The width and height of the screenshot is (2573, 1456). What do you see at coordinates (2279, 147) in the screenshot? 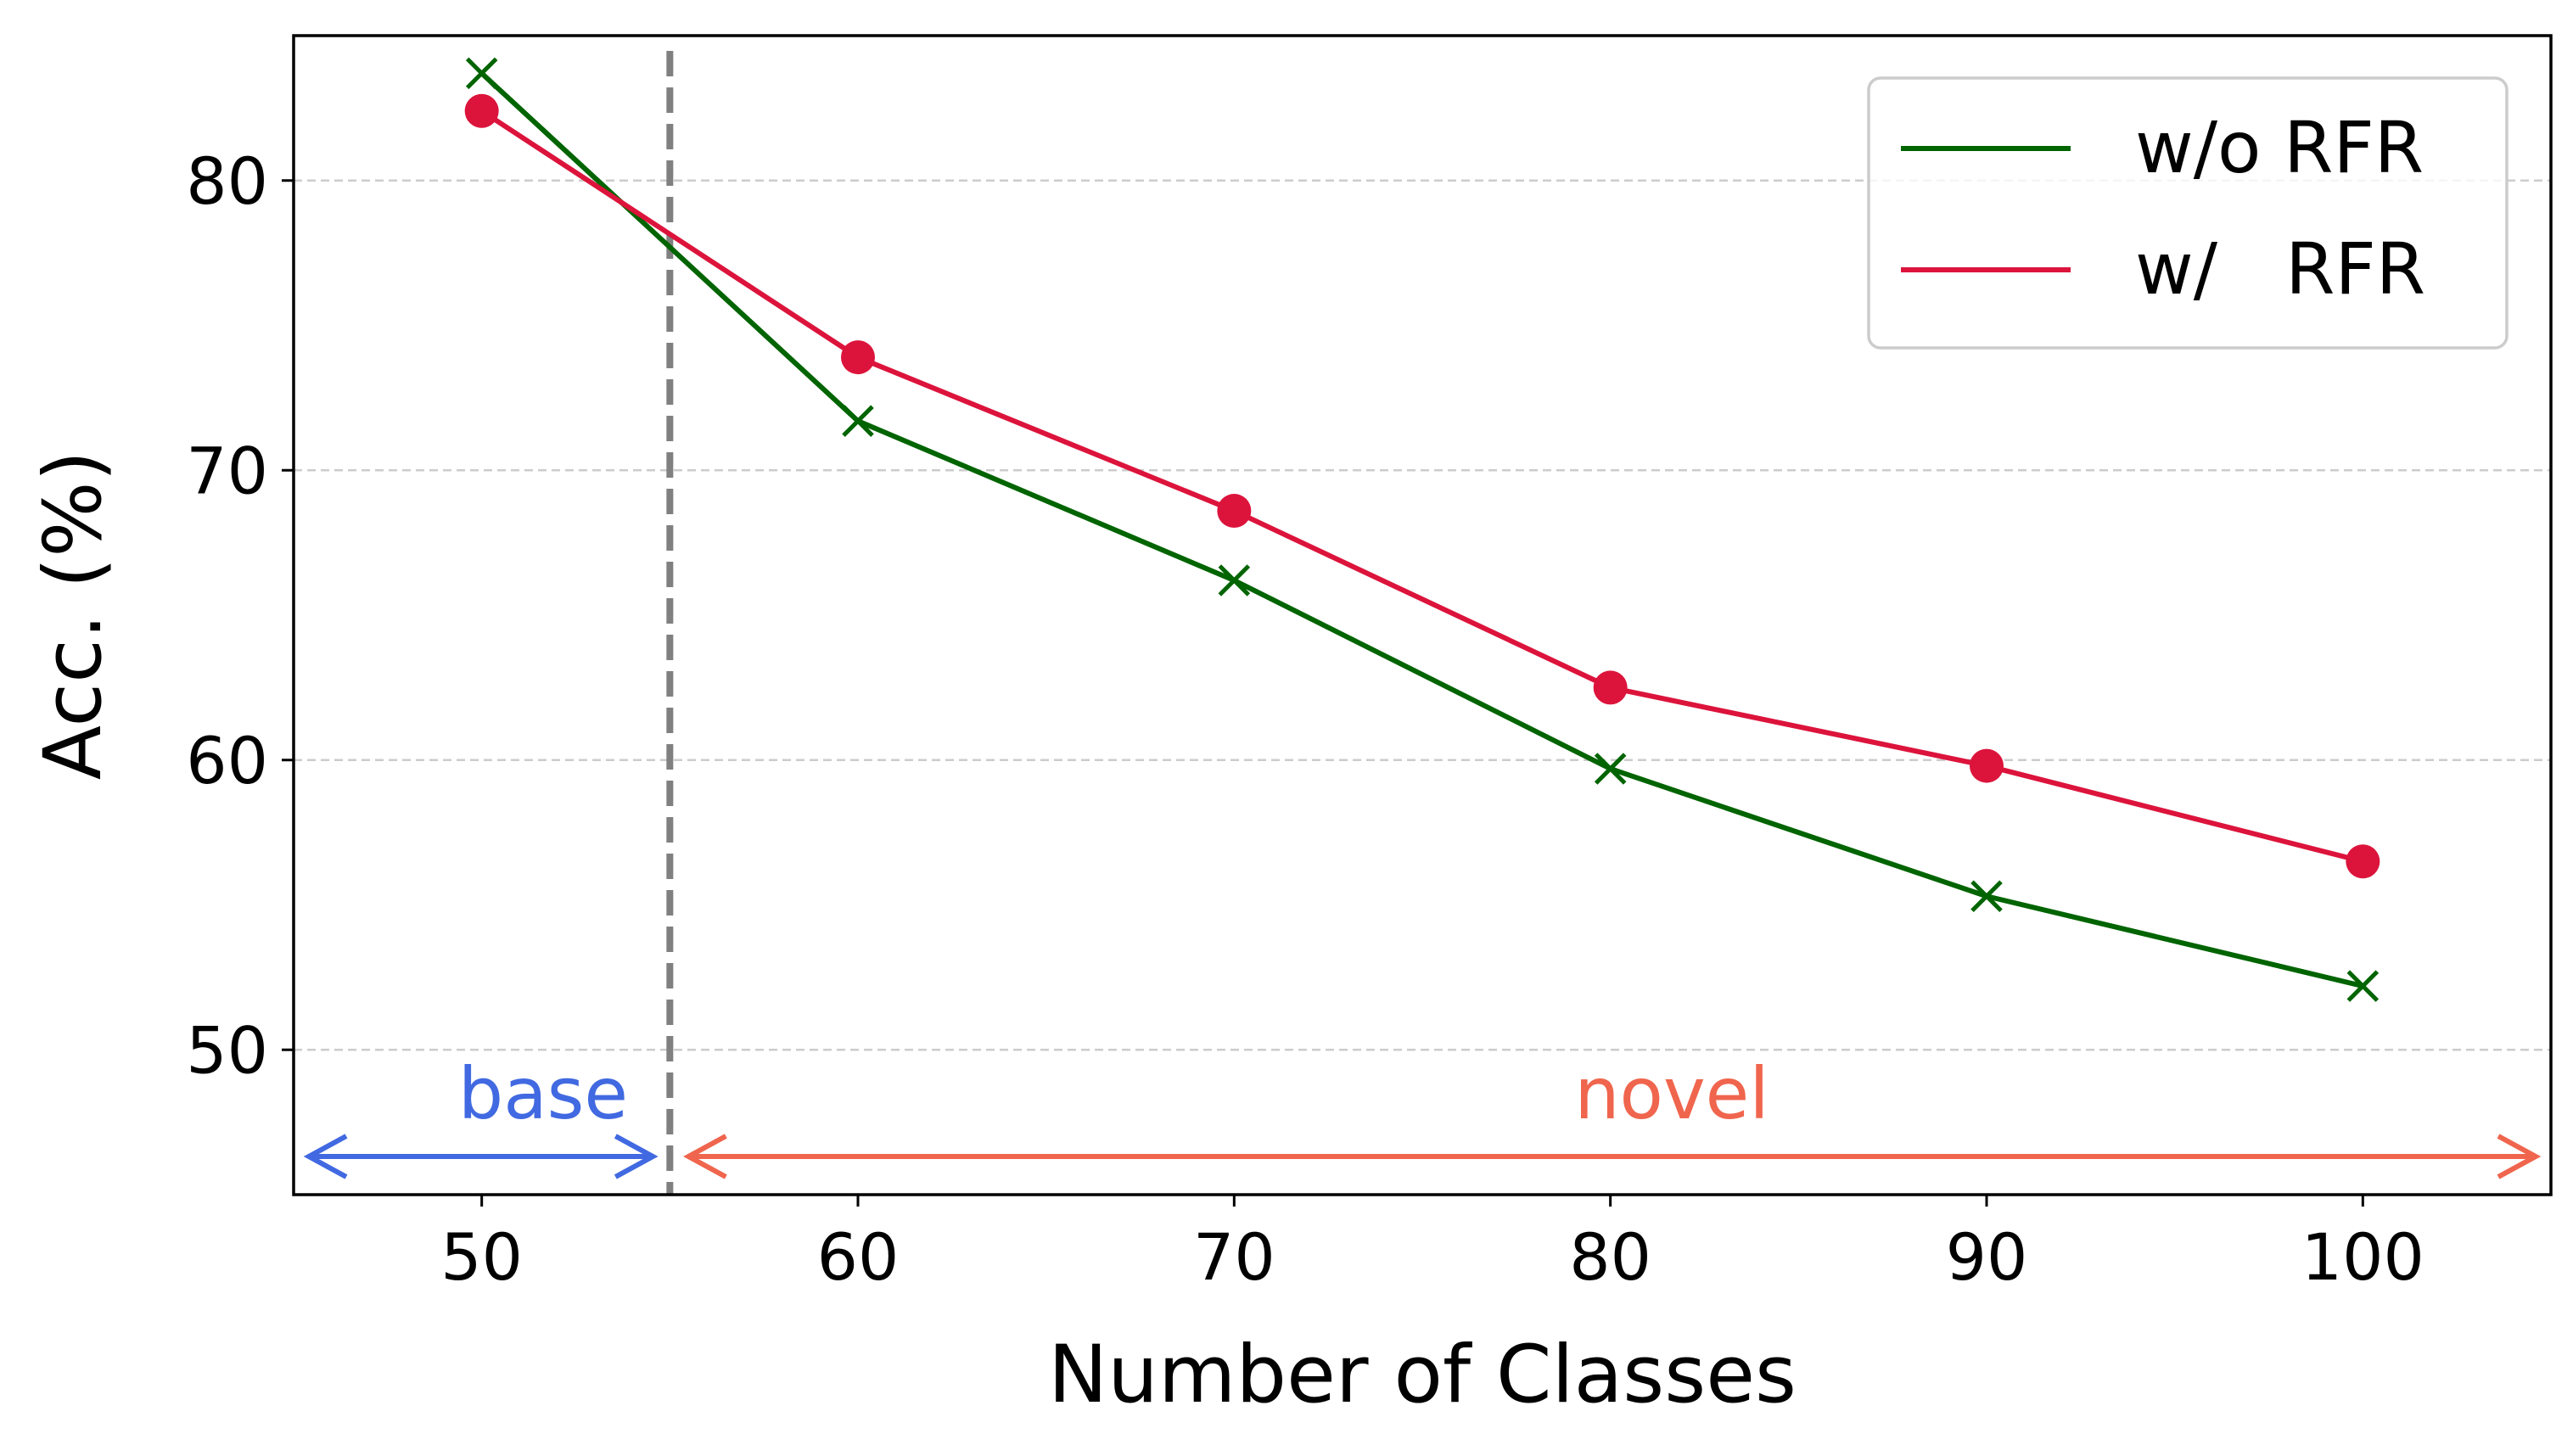
I see `legend-label-wo-rfr: w/o RFR` at bounding box center [2279, 147].